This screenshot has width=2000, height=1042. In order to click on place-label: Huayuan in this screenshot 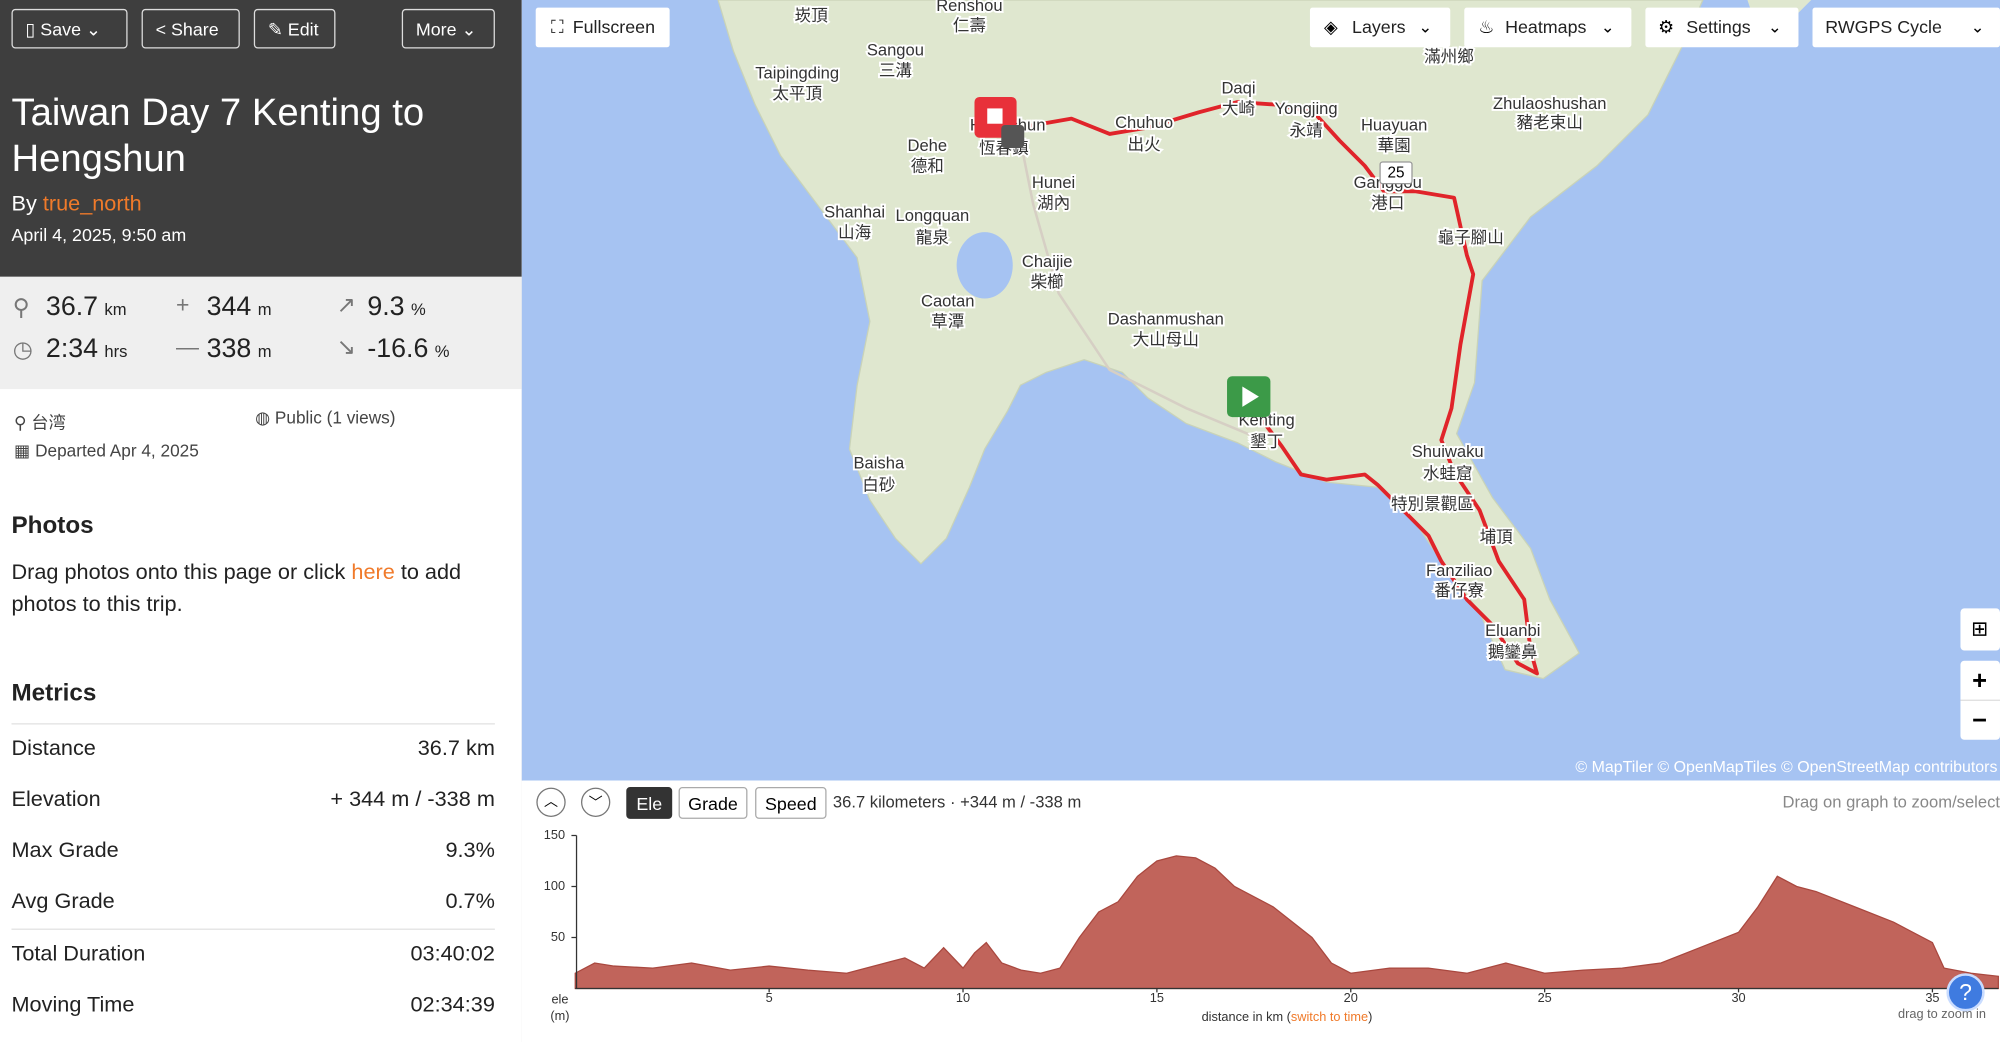, I will do `click(1394, 125)`.